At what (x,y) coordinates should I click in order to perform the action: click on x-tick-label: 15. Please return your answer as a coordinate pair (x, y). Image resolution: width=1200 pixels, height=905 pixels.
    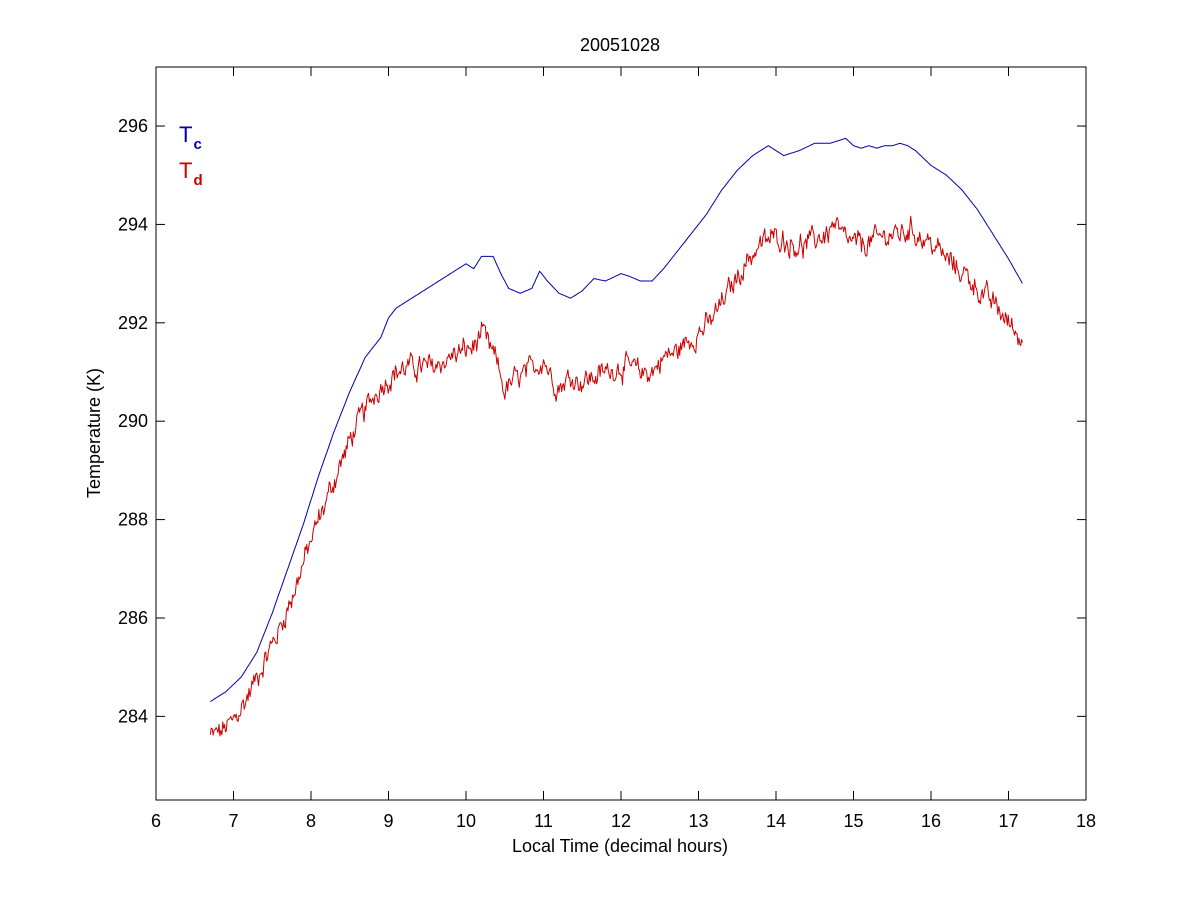
    Looking at the image, I should click on (853, 821).